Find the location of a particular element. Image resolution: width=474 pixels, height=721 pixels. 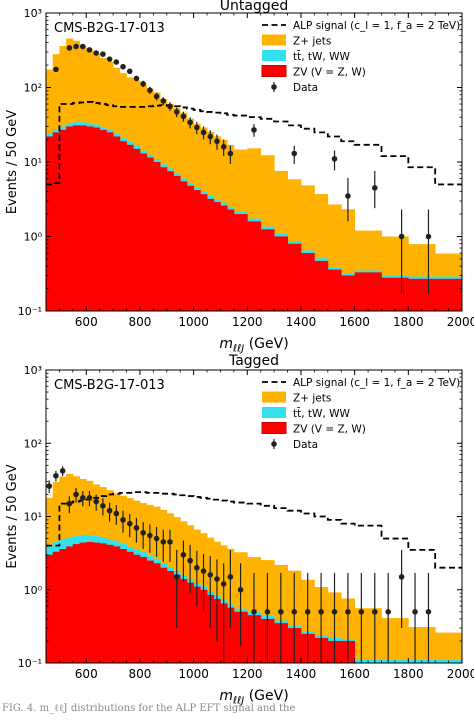

legend-ttbar-swatch is located at coordinates (274, 55).